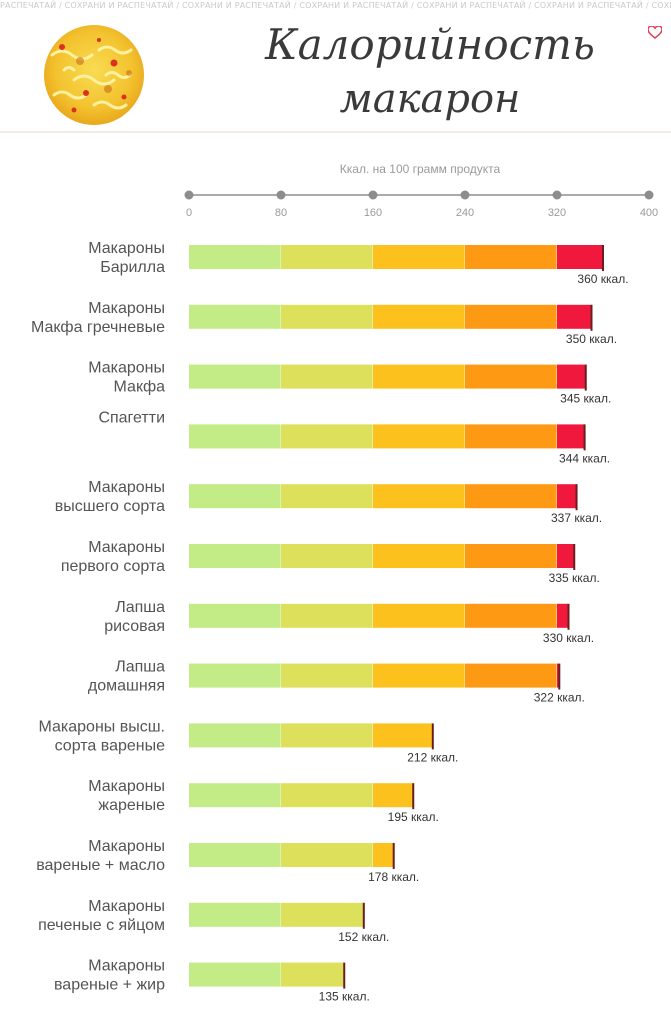  I want to click on category-label-line: вареные + жир, so click(109, 985).